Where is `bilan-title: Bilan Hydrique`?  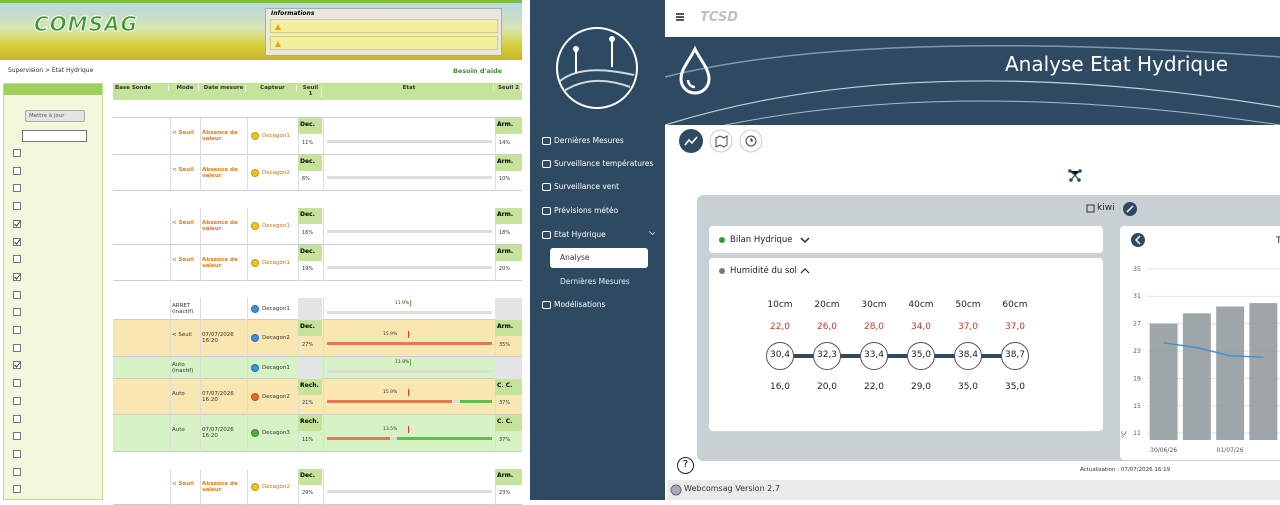
bilan-title: Bilan Hydrique is located at coordinates (761, 240).